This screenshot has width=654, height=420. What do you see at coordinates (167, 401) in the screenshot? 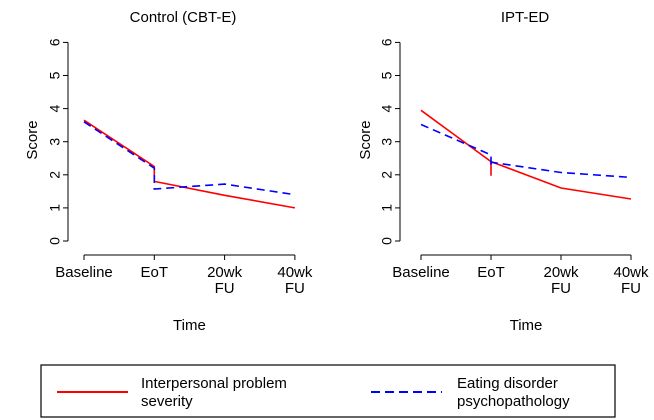
I see `legend-label-interpersonal-line2: severity` at bounding box center [167, 401].